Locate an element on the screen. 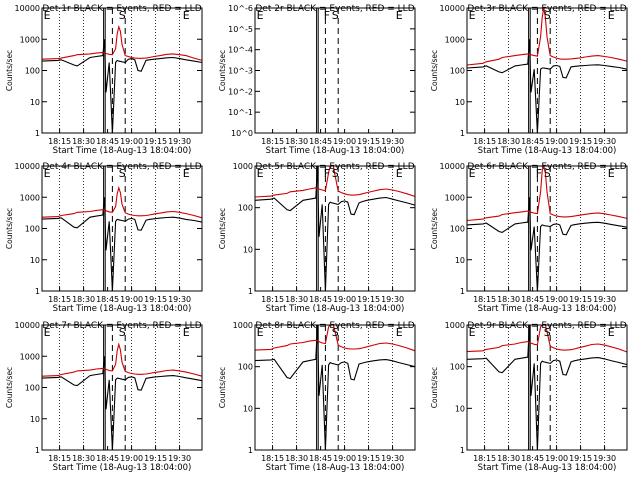 Image resolution: width=640 pixels, height=480 pixels. panel-title: Det 1r BLACK = Events, RED = LLD is located at coordinates (121, 9).